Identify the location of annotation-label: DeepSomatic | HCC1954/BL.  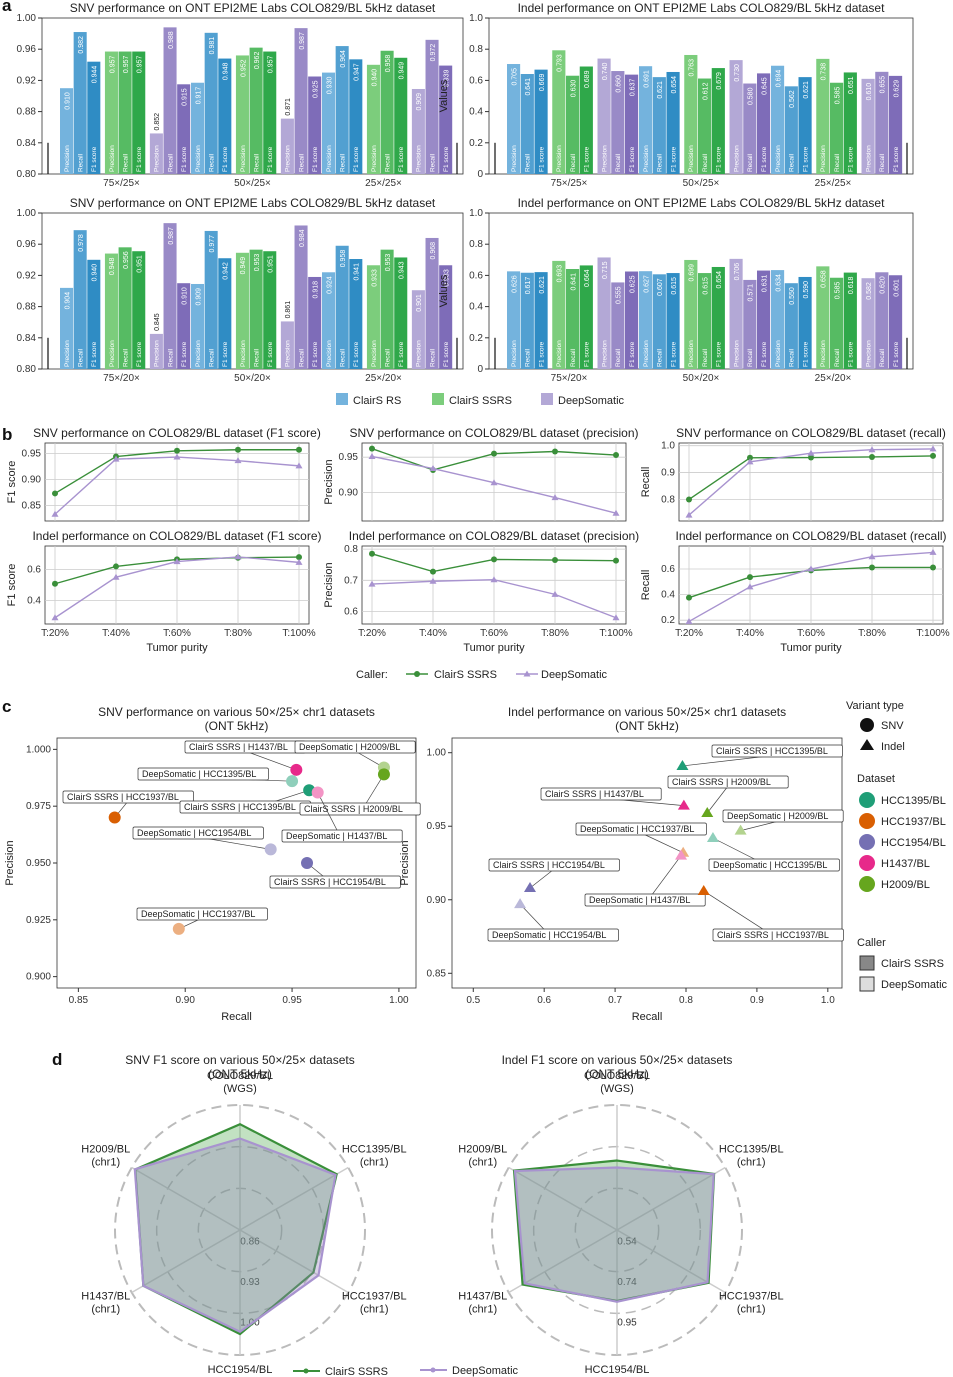
(549, 935).